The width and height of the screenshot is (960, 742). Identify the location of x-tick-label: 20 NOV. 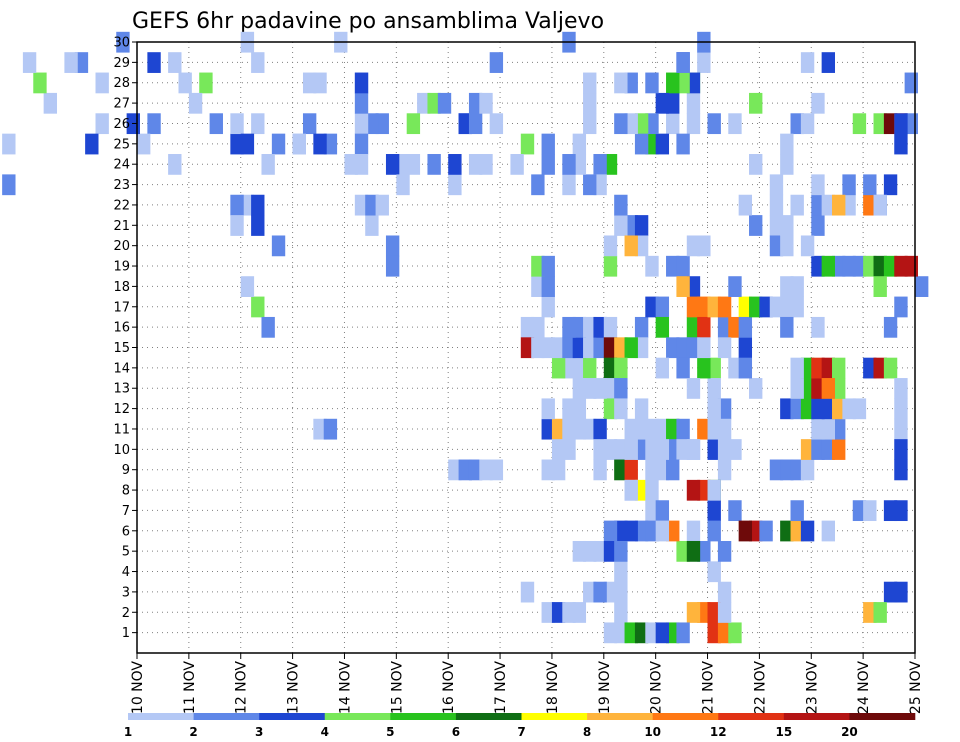
(657, 688).